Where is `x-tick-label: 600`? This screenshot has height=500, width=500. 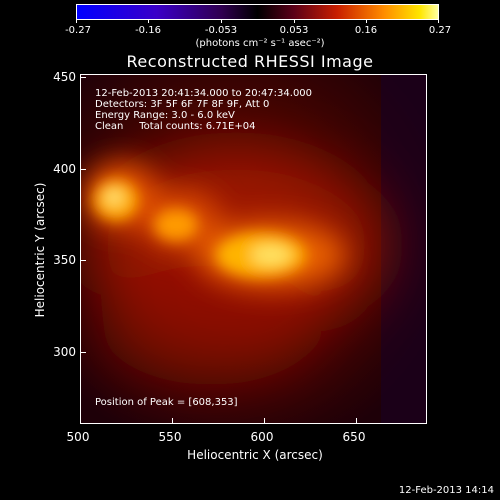 x-tick-label: 600 is located at coordinates (262, 437).